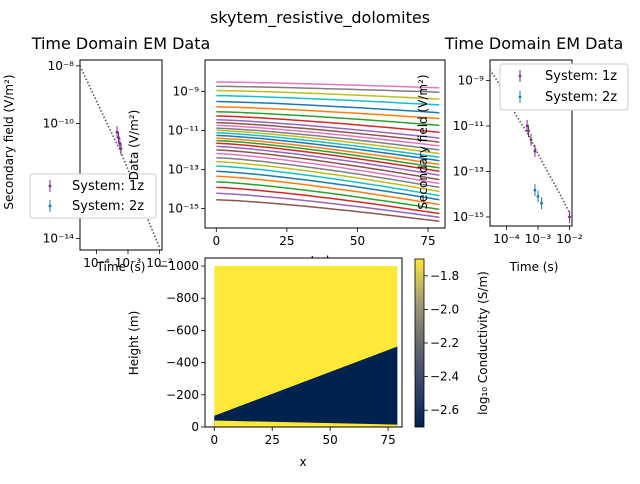  I want to click on right-title: Time Domain EM Data, so click(534, 43).